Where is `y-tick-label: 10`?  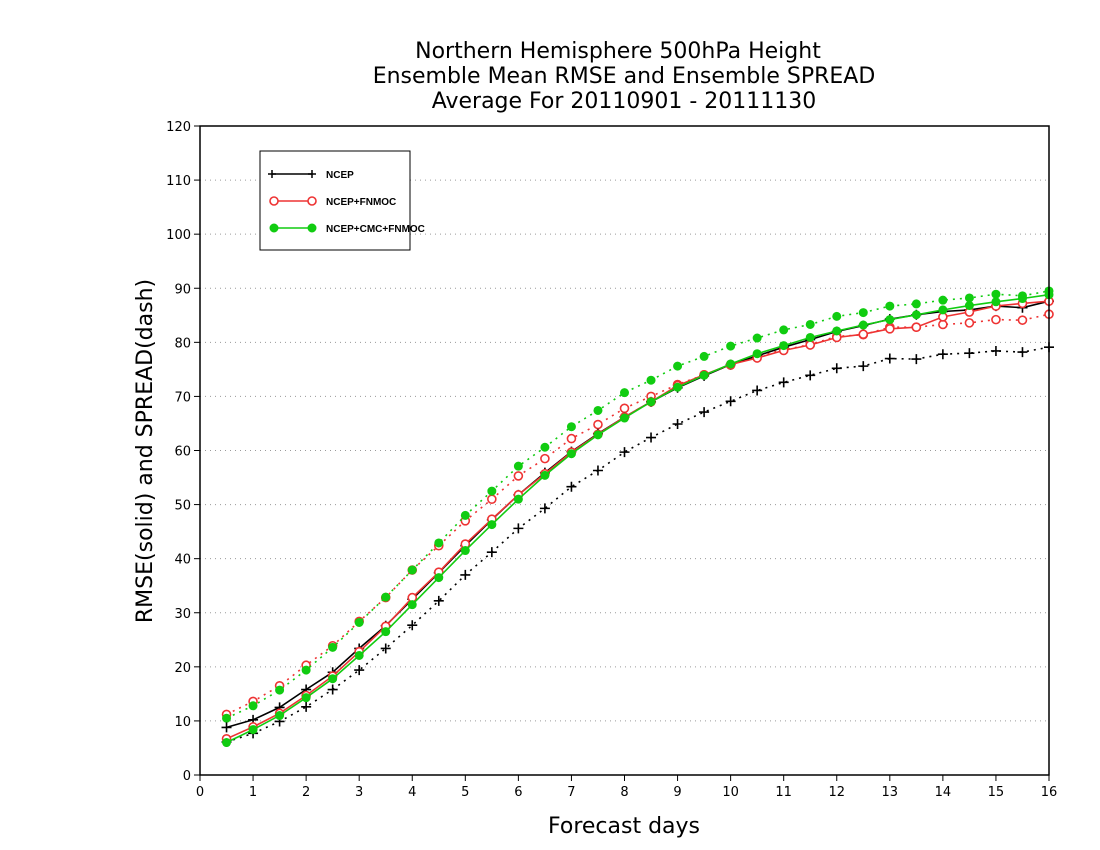
y-tick-label: 10 is located at coordinates (182, 722).